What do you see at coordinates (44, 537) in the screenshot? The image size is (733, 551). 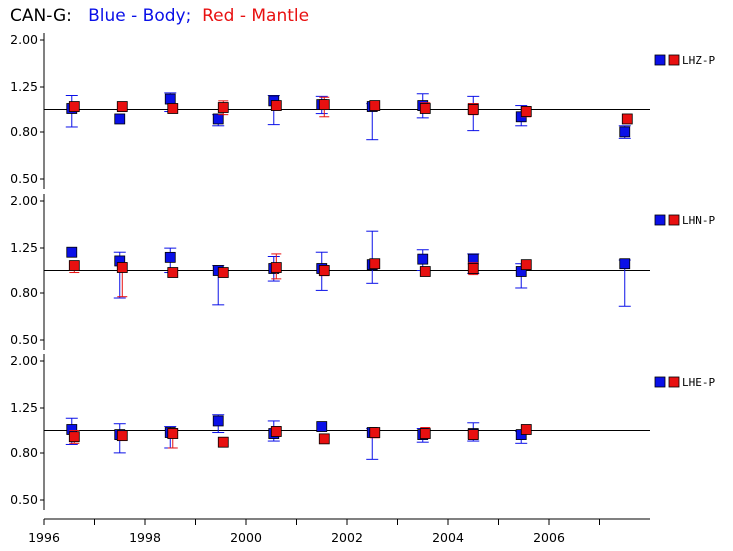 I see `x-tick-label: 1996` at bounding box center [44, 537].